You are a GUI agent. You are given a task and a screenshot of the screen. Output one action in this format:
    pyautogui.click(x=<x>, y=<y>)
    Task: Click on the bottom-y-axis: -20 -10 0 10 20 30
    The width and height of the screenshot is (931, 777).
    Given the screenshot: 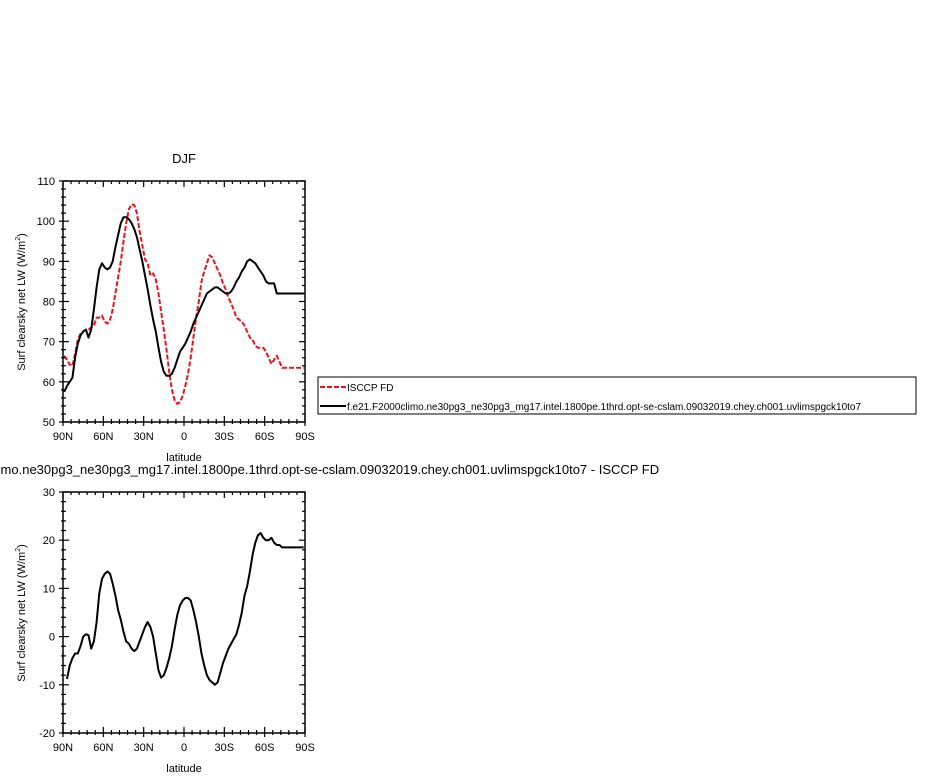 What is the action you would take?
    pyautogui.click(x=172, y=613)
    